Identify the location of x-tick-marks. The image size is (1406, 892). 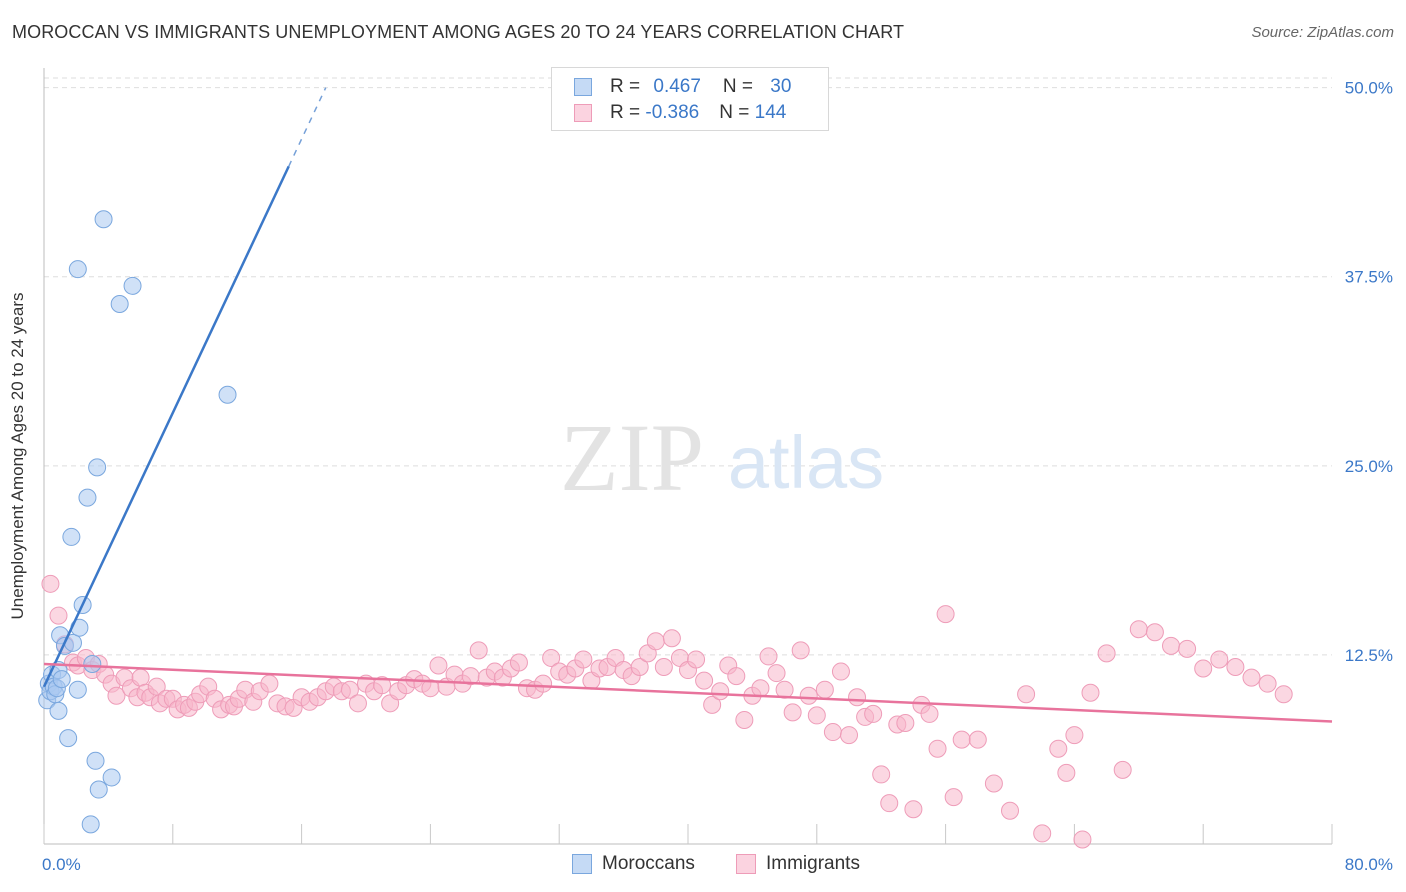
(688, 834).